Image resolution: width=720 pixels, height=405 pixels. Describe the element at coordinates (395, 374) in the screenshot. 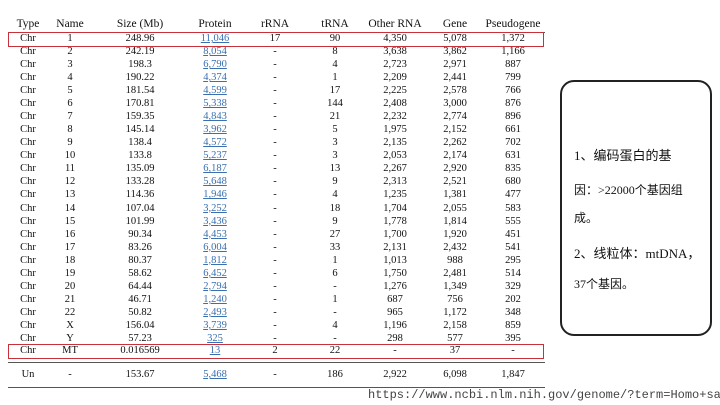

I see `table-cell: 2,922` at that location.